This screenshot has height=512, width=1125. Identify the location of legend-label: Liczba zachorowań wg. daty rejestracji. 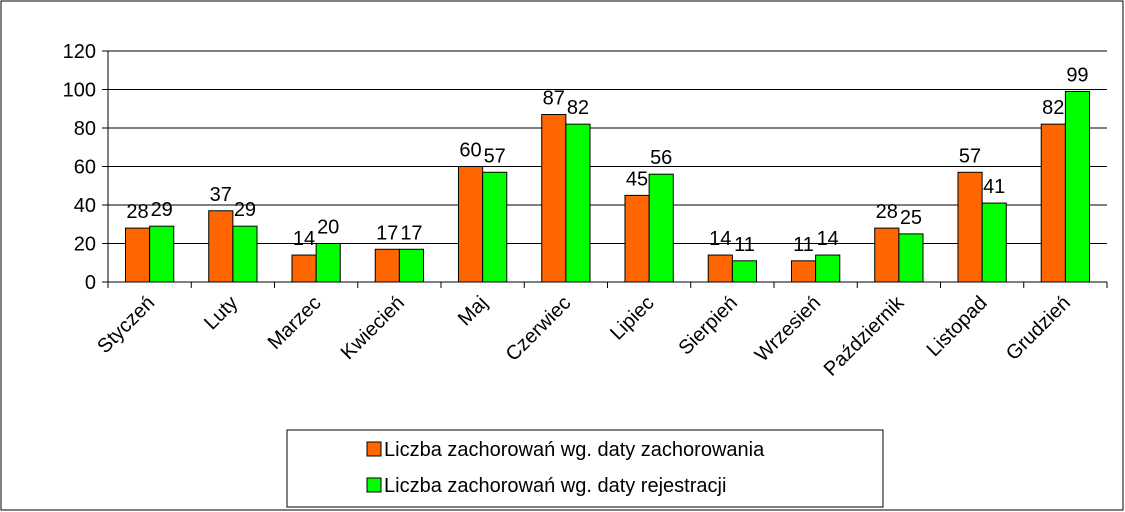
(555, 486).